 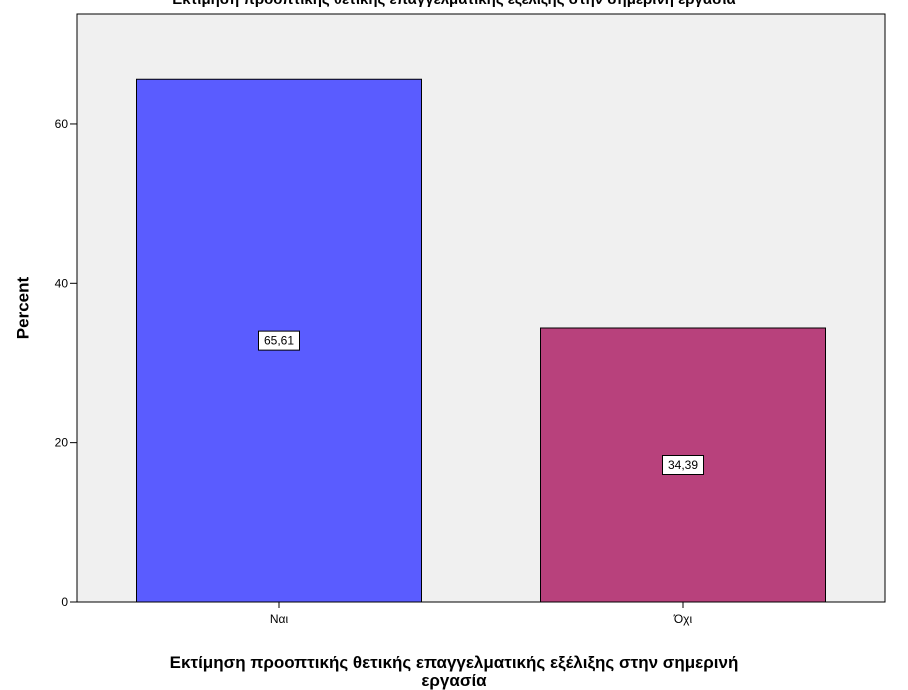 I want to click on data-label-2: 34,39, so click(x=683, y=465).